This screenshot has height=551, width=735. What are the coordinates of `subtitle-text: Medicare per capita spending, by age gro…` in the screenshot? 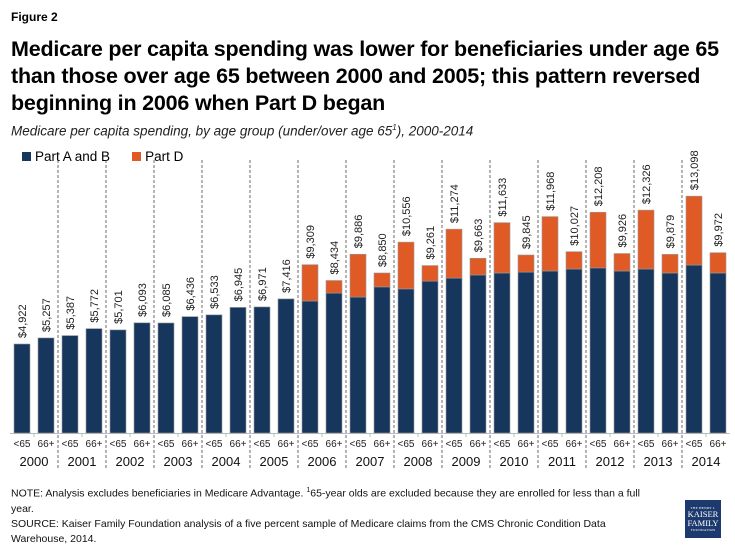 It's located at (202, 131).